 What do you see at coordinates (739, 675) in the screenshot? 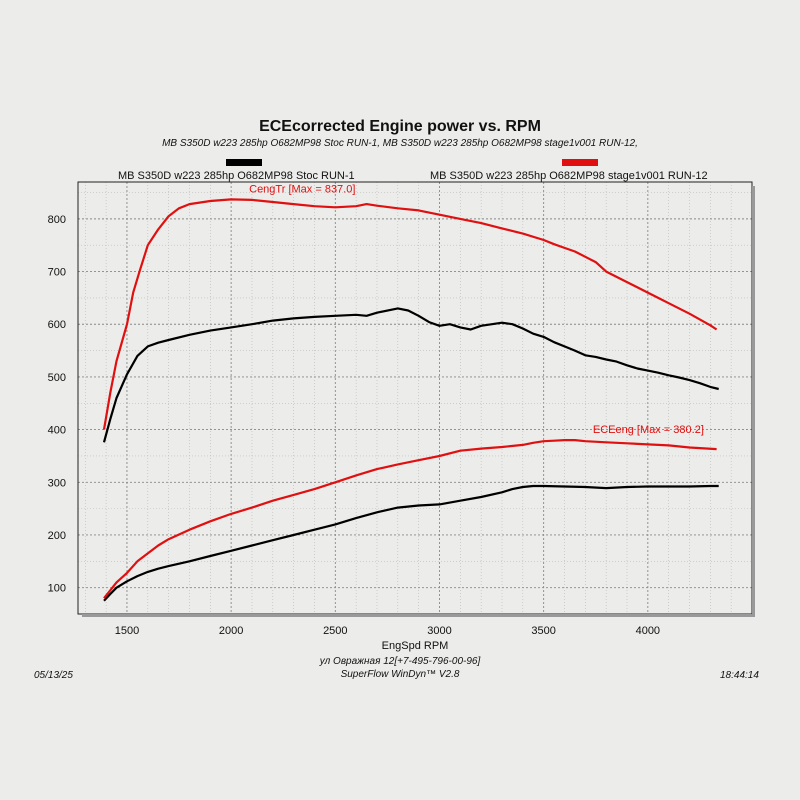
I see `footer-time: 18:44:14` at bounding box center [739, 675].